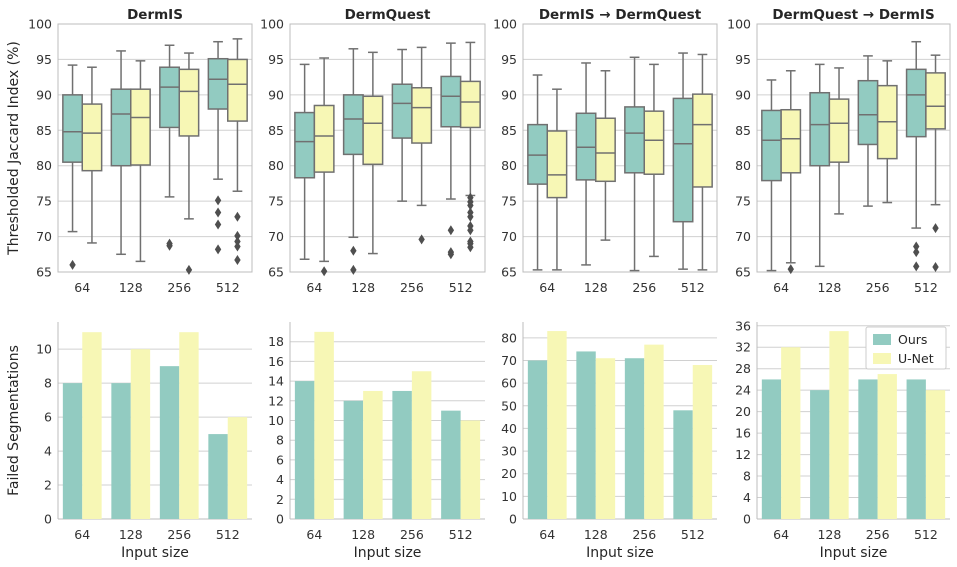 This screenshot has width=957, height=567. What do you see at coordinates (276, 420) in the screenshot?
I see `y-tick-label: 10` at bounding box center [276, 420].